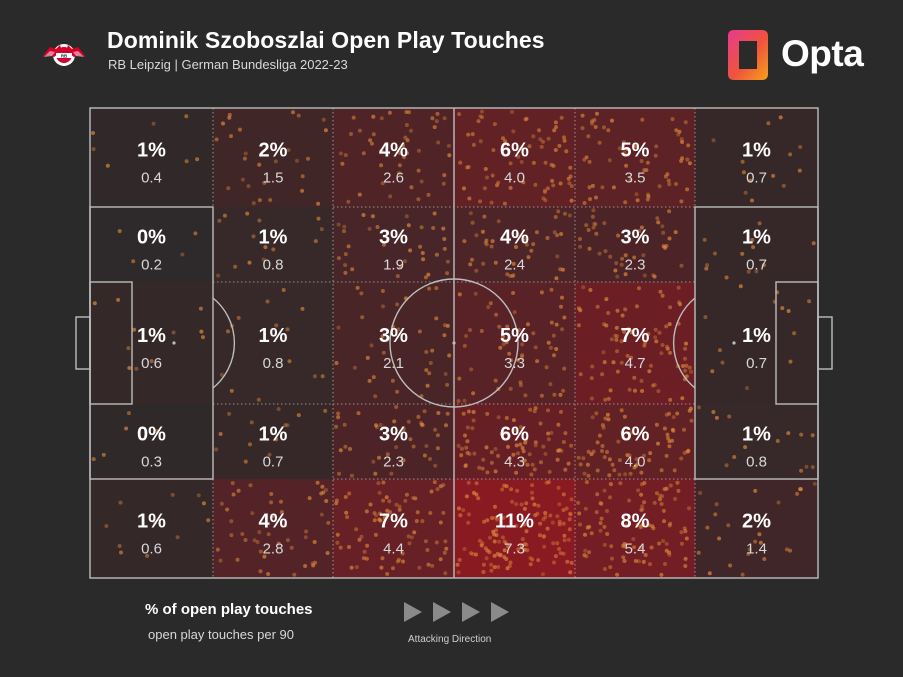 Image resolution: width=903 pixels, height=677 pixels. Describe the element at coordinates (151, 363) in the screenshot. I see `cell-per90-label: 0.6` at that location.